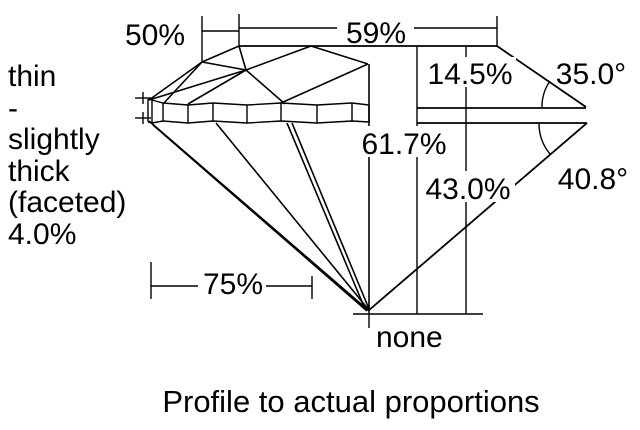 Image resolution: width=640 pixels, height=430 pixels. What do you see at coordinates (155, 35) in the screenshot?
I see `star-length-label: 50%` at bounding box center [155, 35].